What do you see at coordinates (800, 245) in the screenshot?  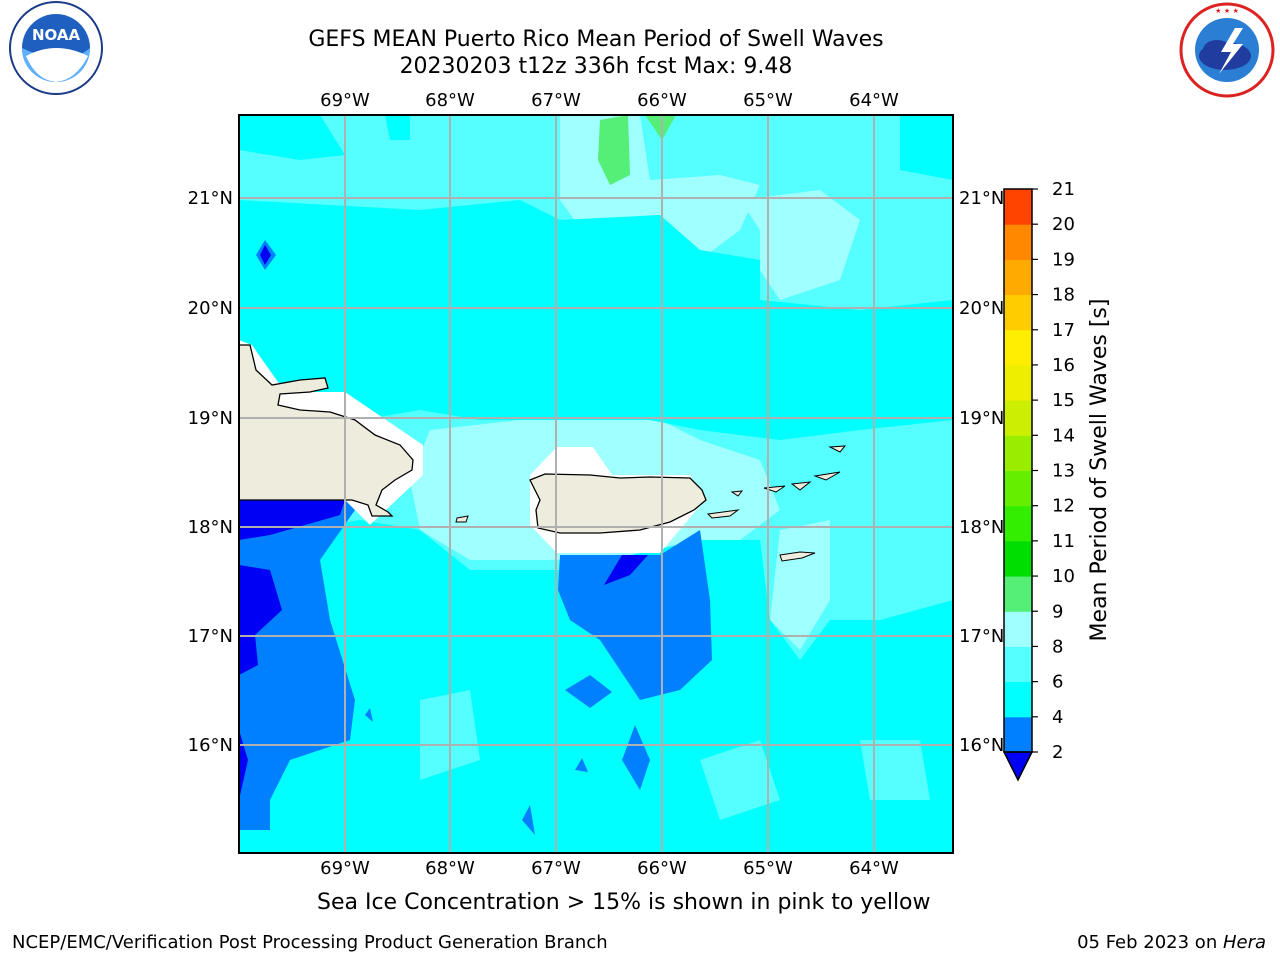 I see `contour-8-9-ne` at bounding box center [800, 245].